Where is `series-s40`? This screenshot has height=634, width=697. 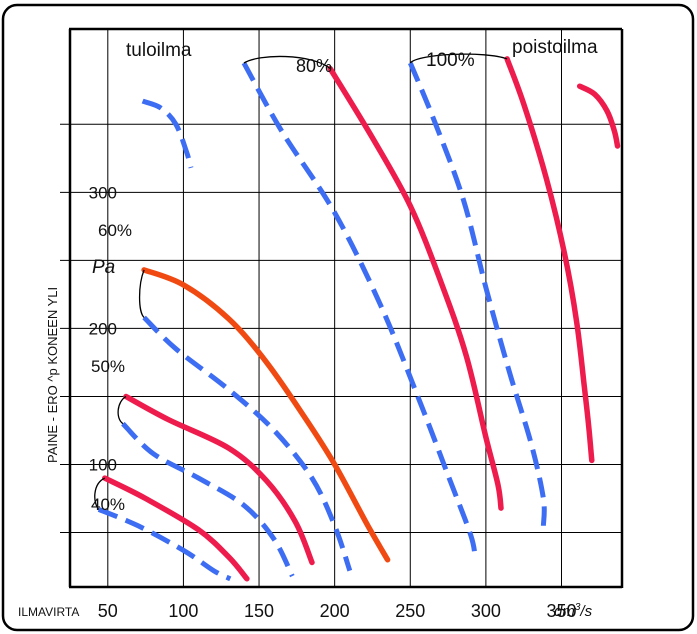 series-s40 is located at coordinates (164, 544).